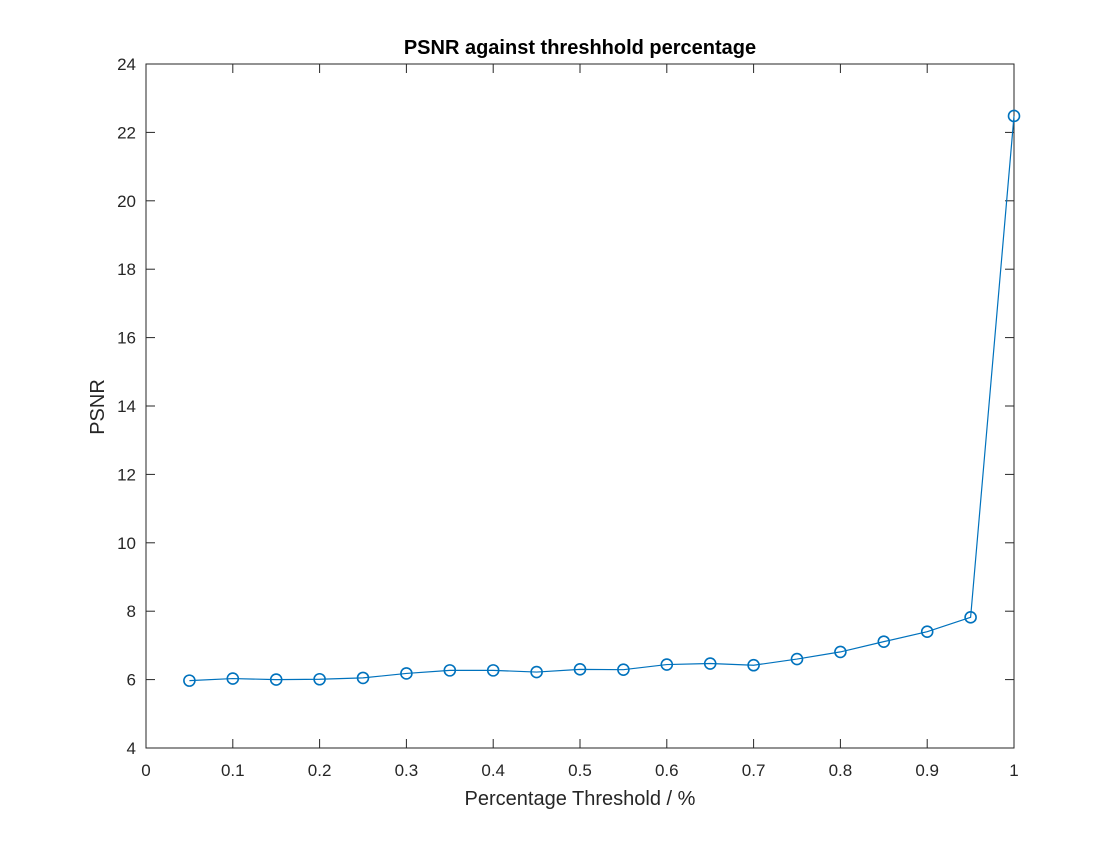  Describe the element at coordinates (126, 269) in the screenshot. I see `y-tick-label: 18` at that location.